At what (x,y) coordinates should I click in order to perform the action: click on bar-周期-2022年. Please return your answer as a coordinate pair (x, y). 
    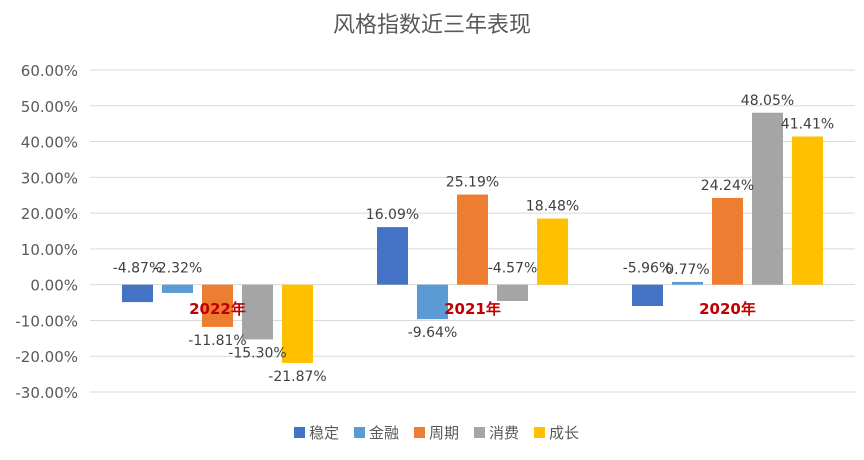
    Looking at the image, I should click on (217, 305).